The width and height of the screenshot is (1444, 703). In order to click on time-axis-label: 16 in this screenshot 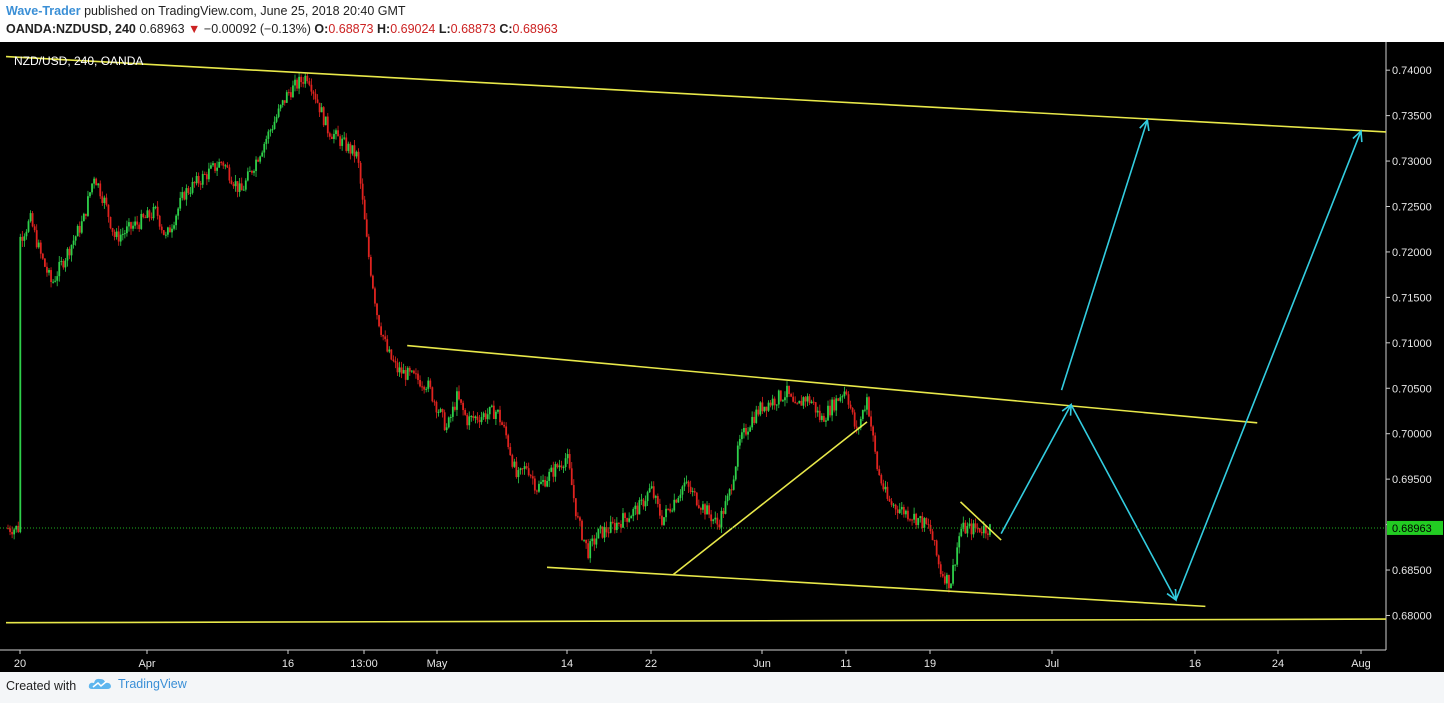, I will do `click(1195, 664)`.